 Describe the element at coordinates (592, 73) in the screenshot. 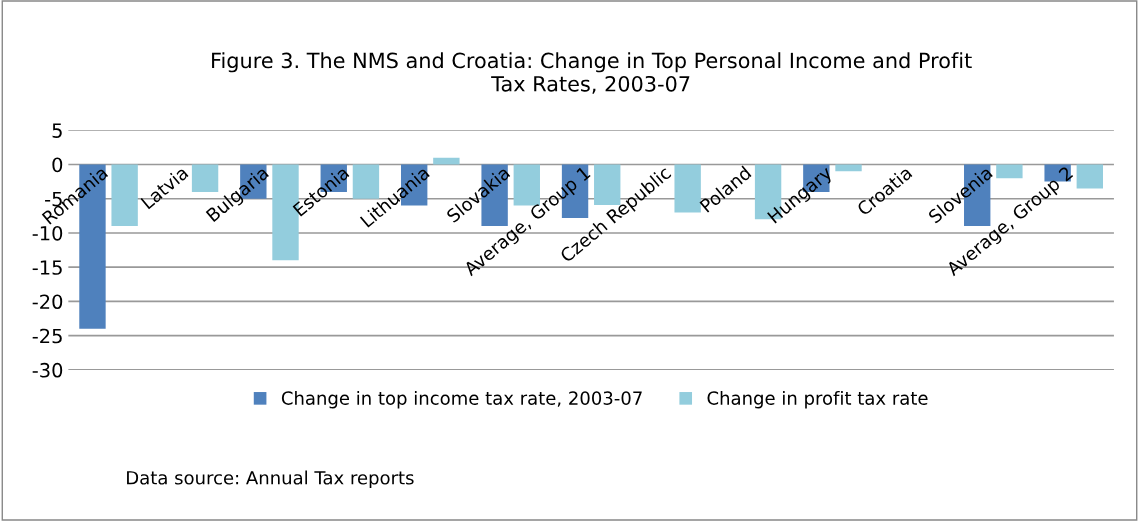

I see `chart-title: Figure 3. The NMS and Croatia: Change in Top Personal Income and Profit Tax Rates, 2003-07` at that location.